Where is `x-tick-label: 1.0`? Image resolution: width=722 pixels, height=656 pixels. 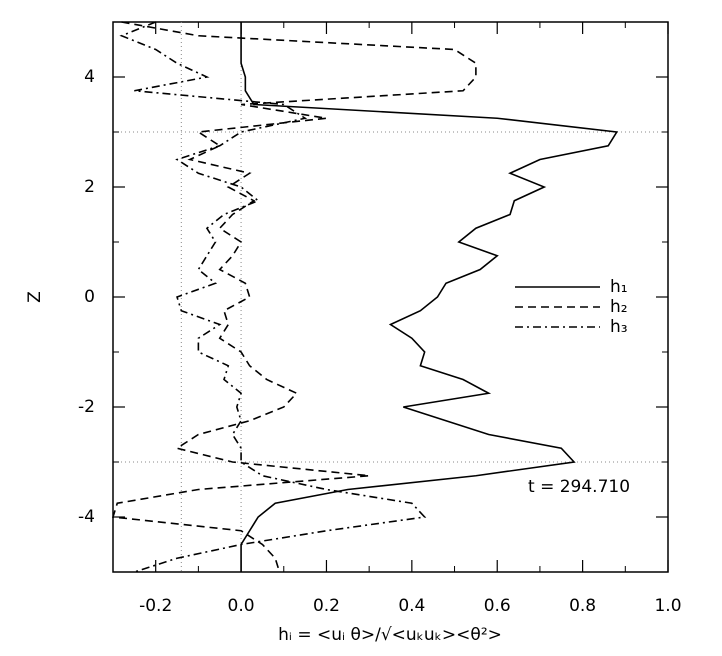
x-tick-label: 1.0 is located at coordinates (667, 606).